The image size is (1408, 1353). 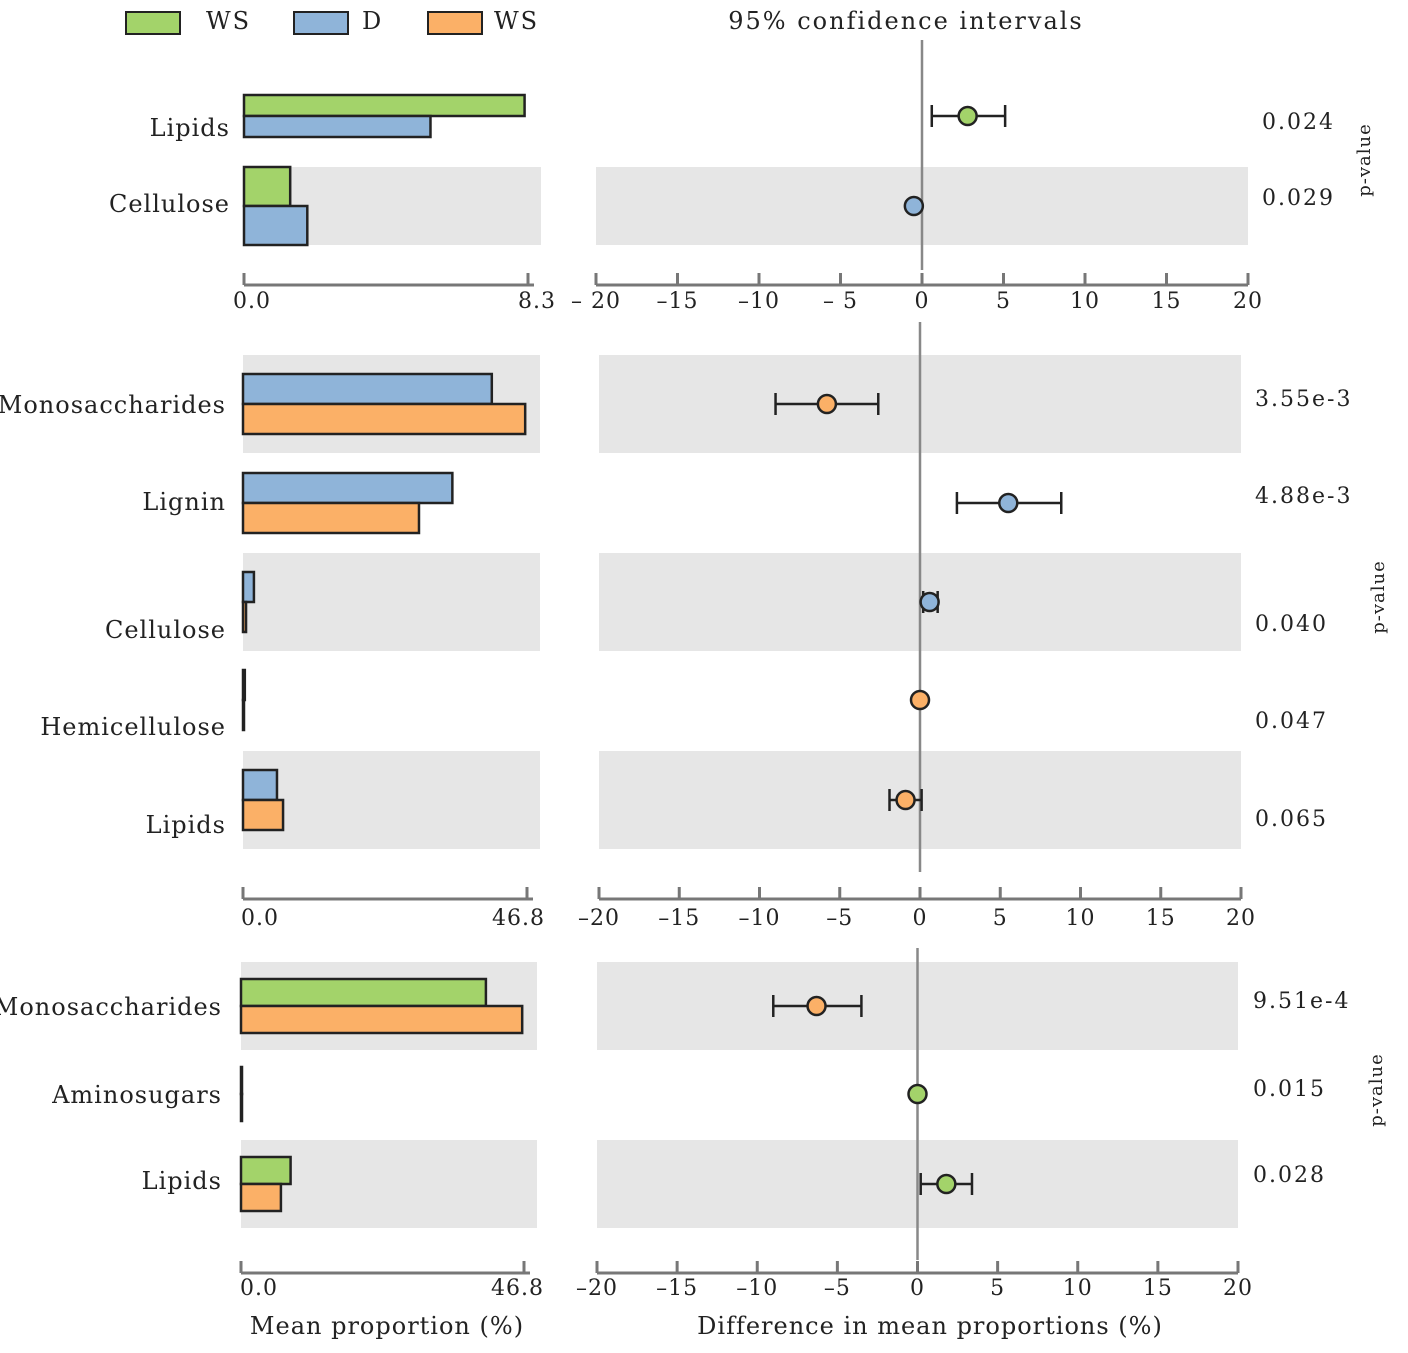 What do you see at coordinates (1291, 819) in the screenshot?
I see `p-value: 0.065` at bounding box center [1291, 819].